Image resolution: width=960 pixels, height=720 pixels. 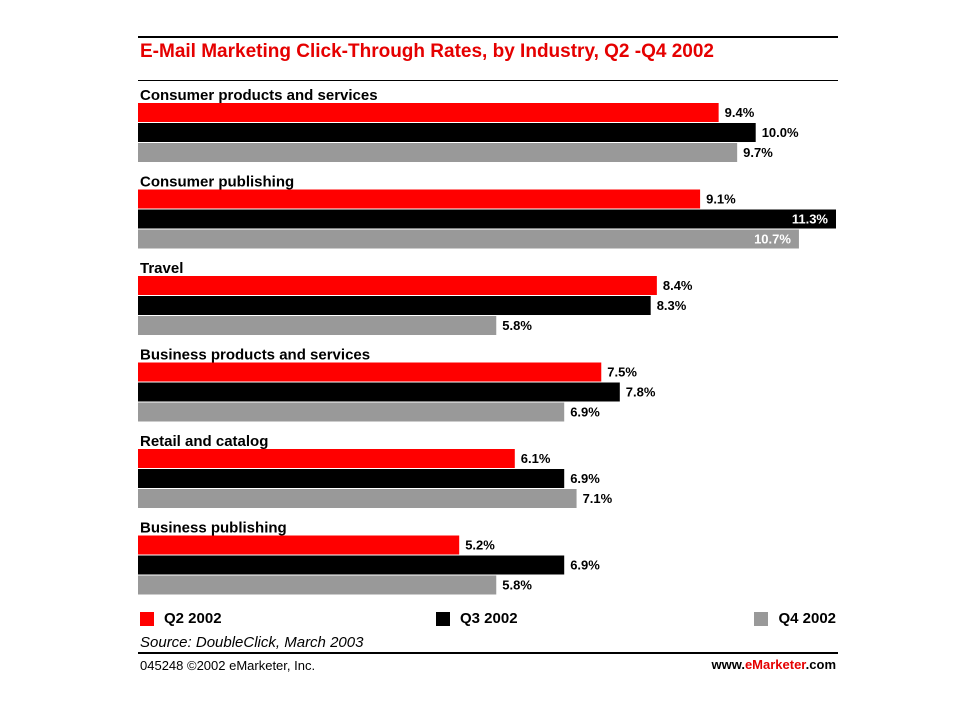 I want to click on site-suffix: .com, so click(x=820, y=664).